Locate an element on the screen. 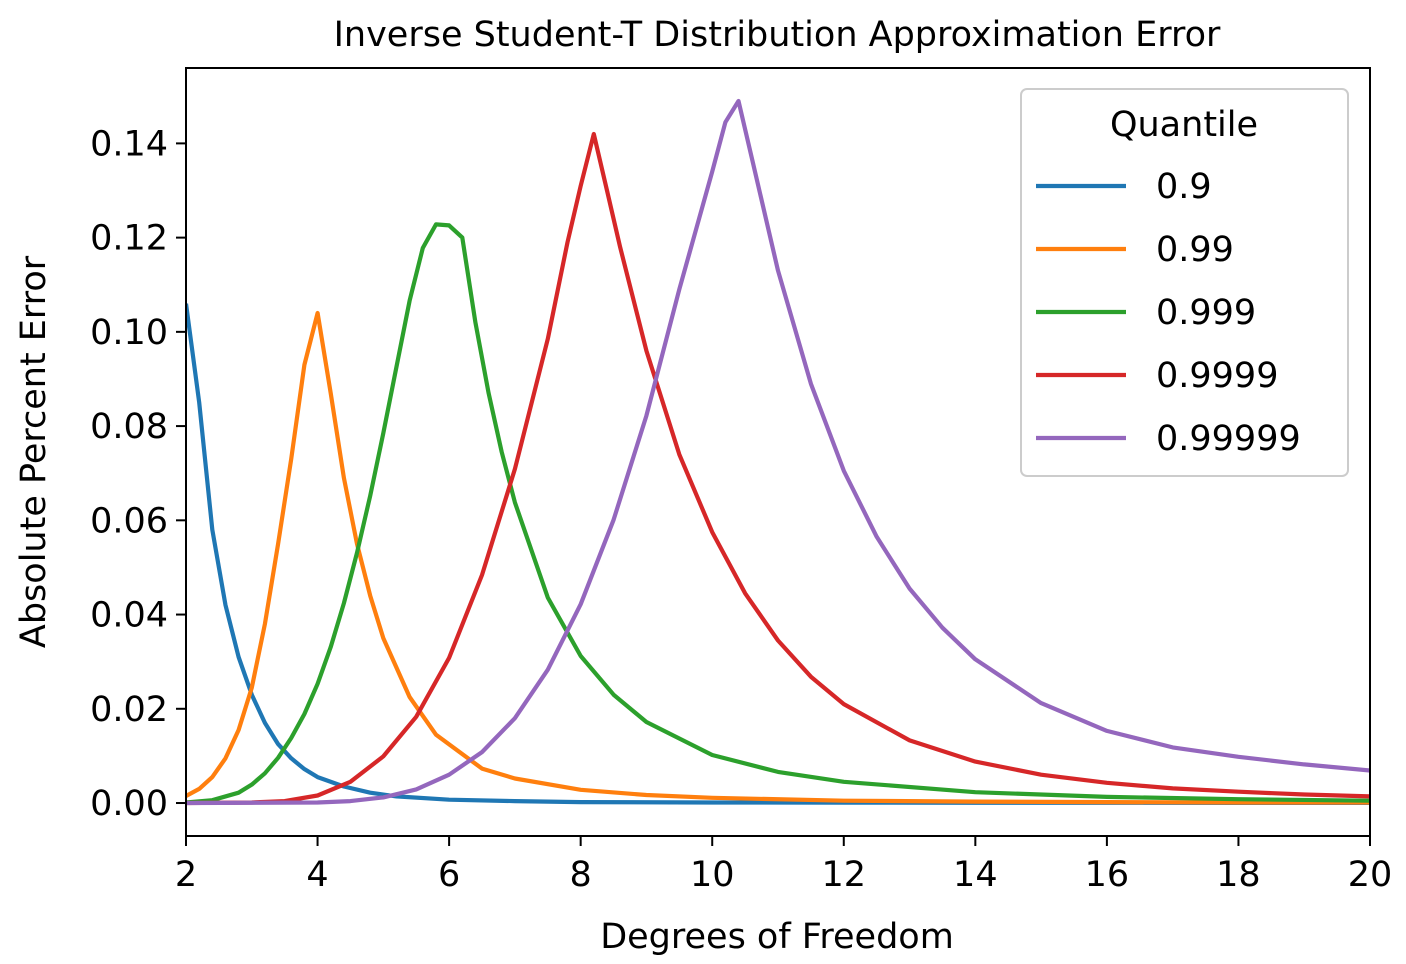 The width and height of the screenshot is (1406, 964). x-tick-label: 16 is located at coordinates (1107, 875).